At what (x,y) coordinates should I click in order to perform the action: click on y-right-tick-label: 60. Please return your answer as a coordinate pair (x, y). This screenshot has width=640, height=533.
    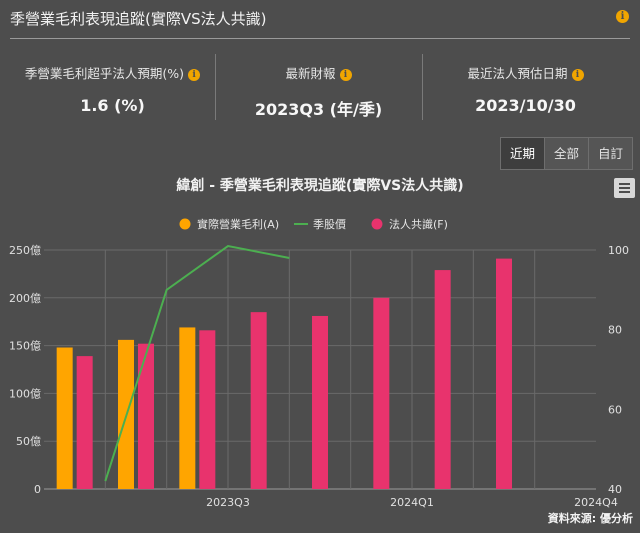
    Looking at the image, I should click on (615, 409).